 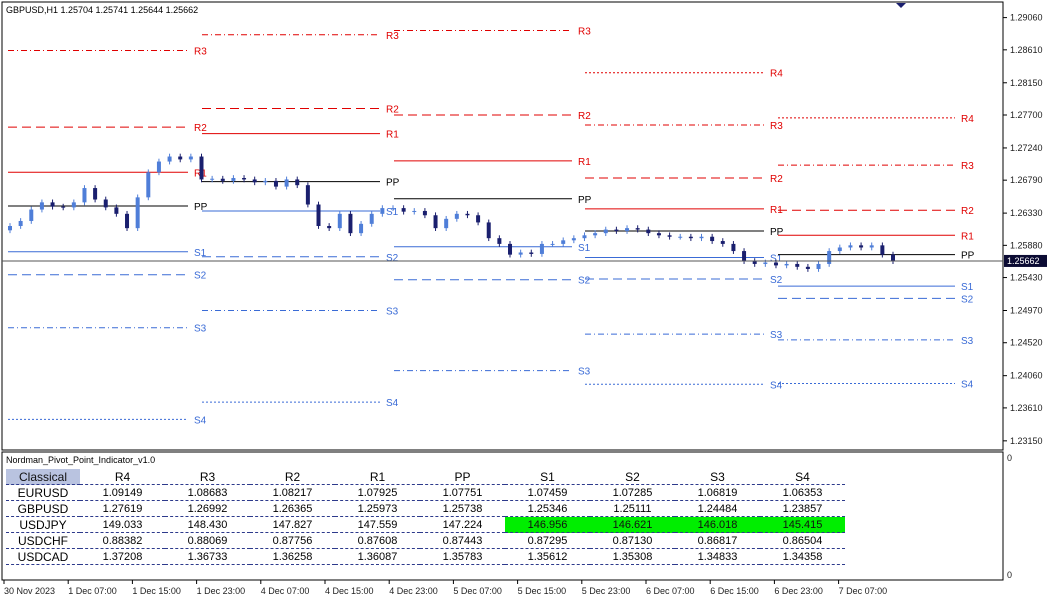 What do you see at coordinates (798, 591) in the screenshot?
I see `x-tick-label: 6 Dec 23:00` at bounding box center [798, 591].